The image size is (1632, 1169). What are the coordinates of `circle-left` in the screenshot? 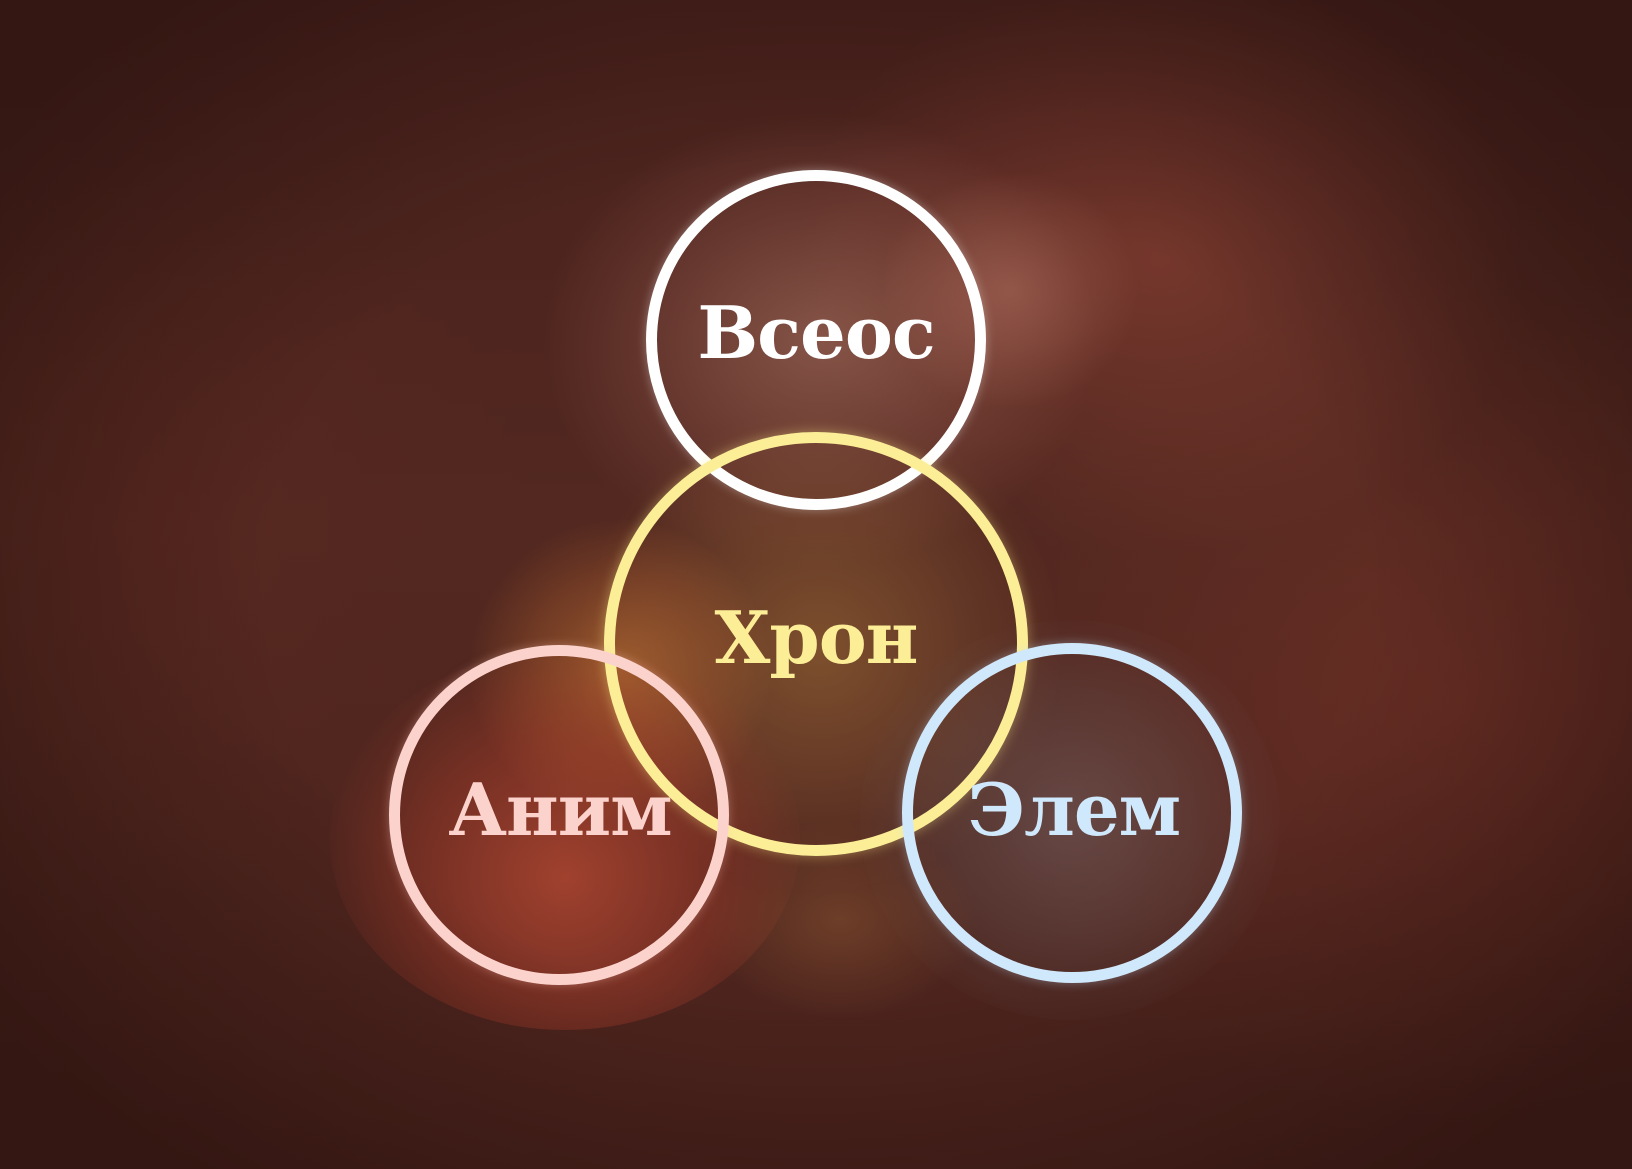 It's located at (559, 815).